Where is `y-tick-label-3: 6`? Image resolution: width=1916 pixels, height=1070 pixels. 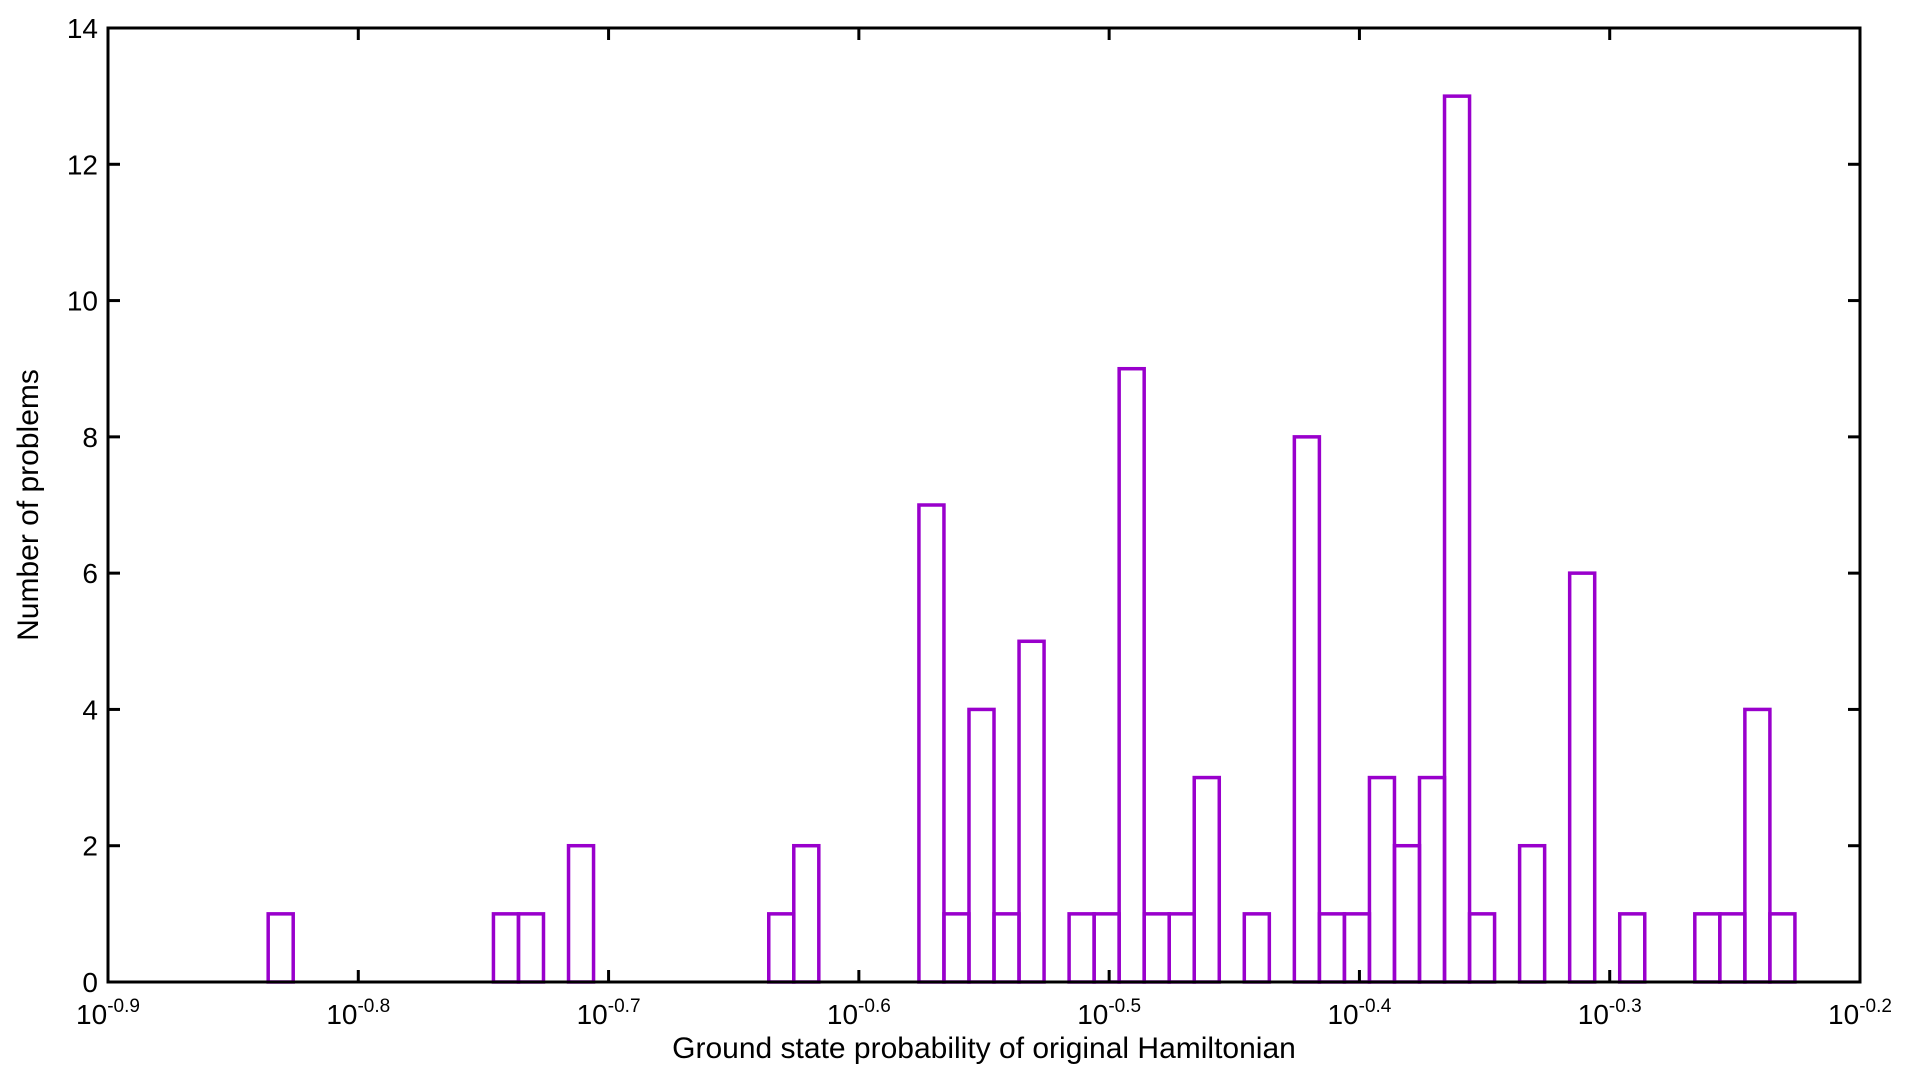 y-tick-label-3: 6 is located at coordinates (90, 573).